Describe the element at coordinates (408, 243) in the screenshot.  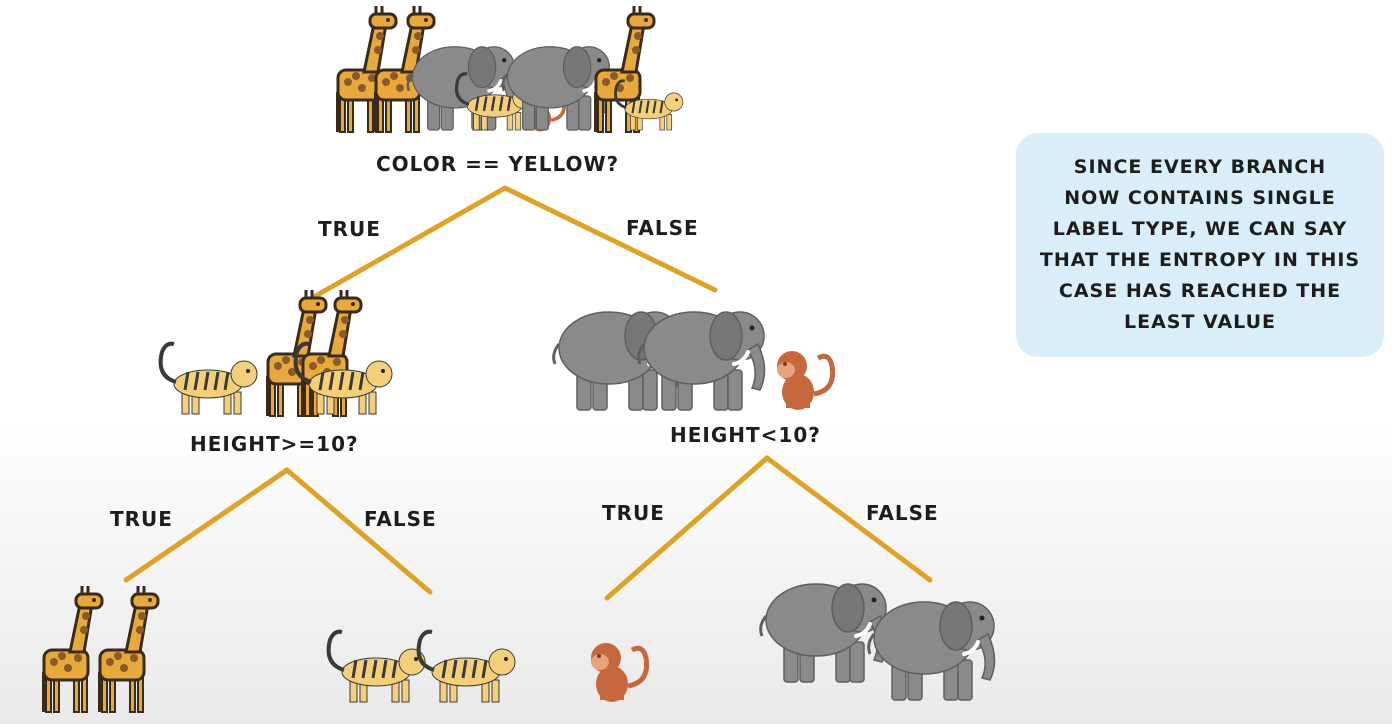
I see `root-true-branch` at that location.